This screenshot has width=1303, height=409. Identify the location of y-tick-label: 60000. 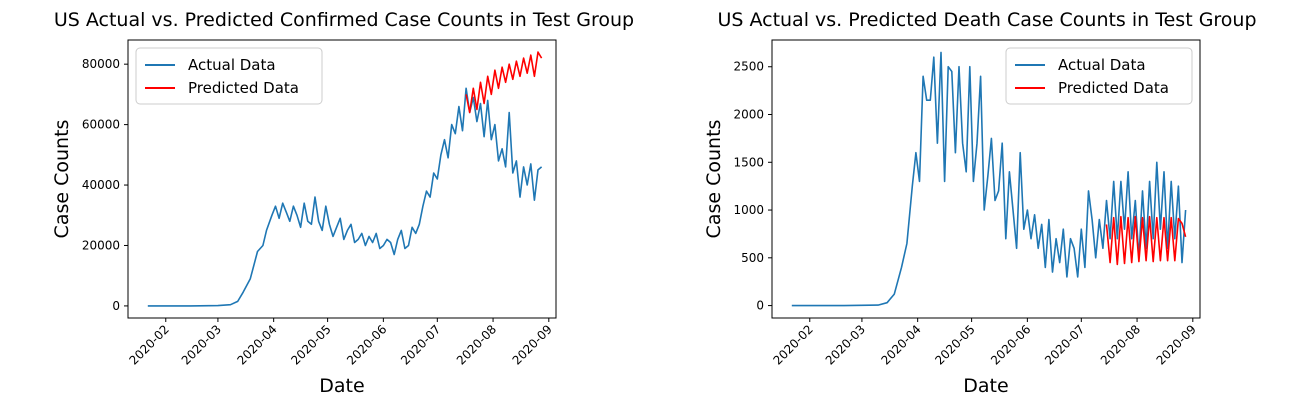
(101, 125).